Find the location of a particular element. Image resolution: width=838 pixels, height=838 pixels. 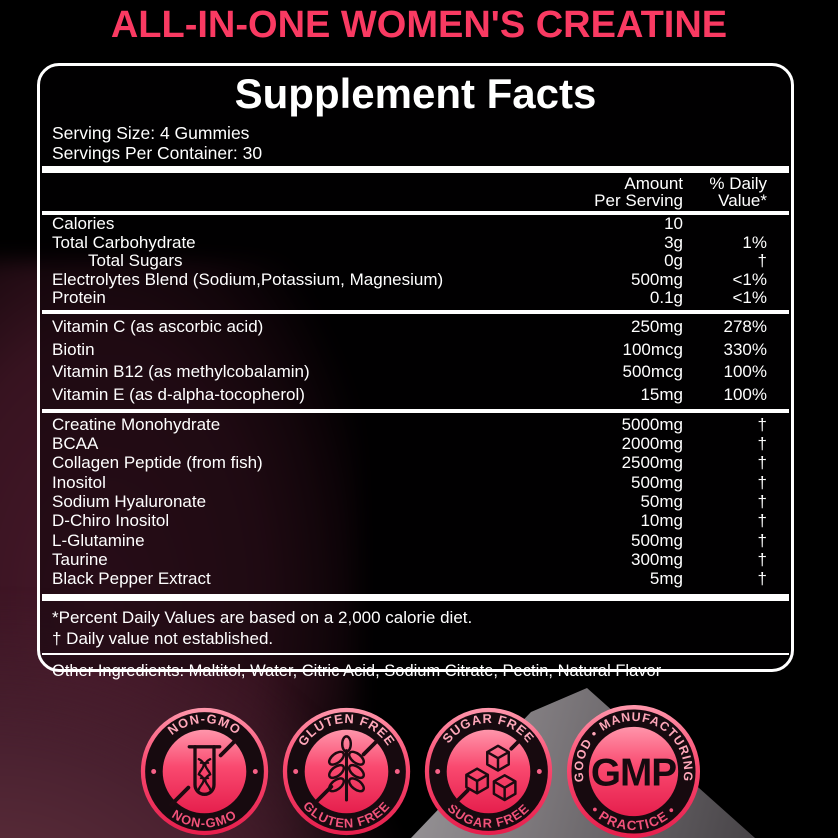

servings-per-container: Servings Per Container: 30 is located at coordinates (157, 152).